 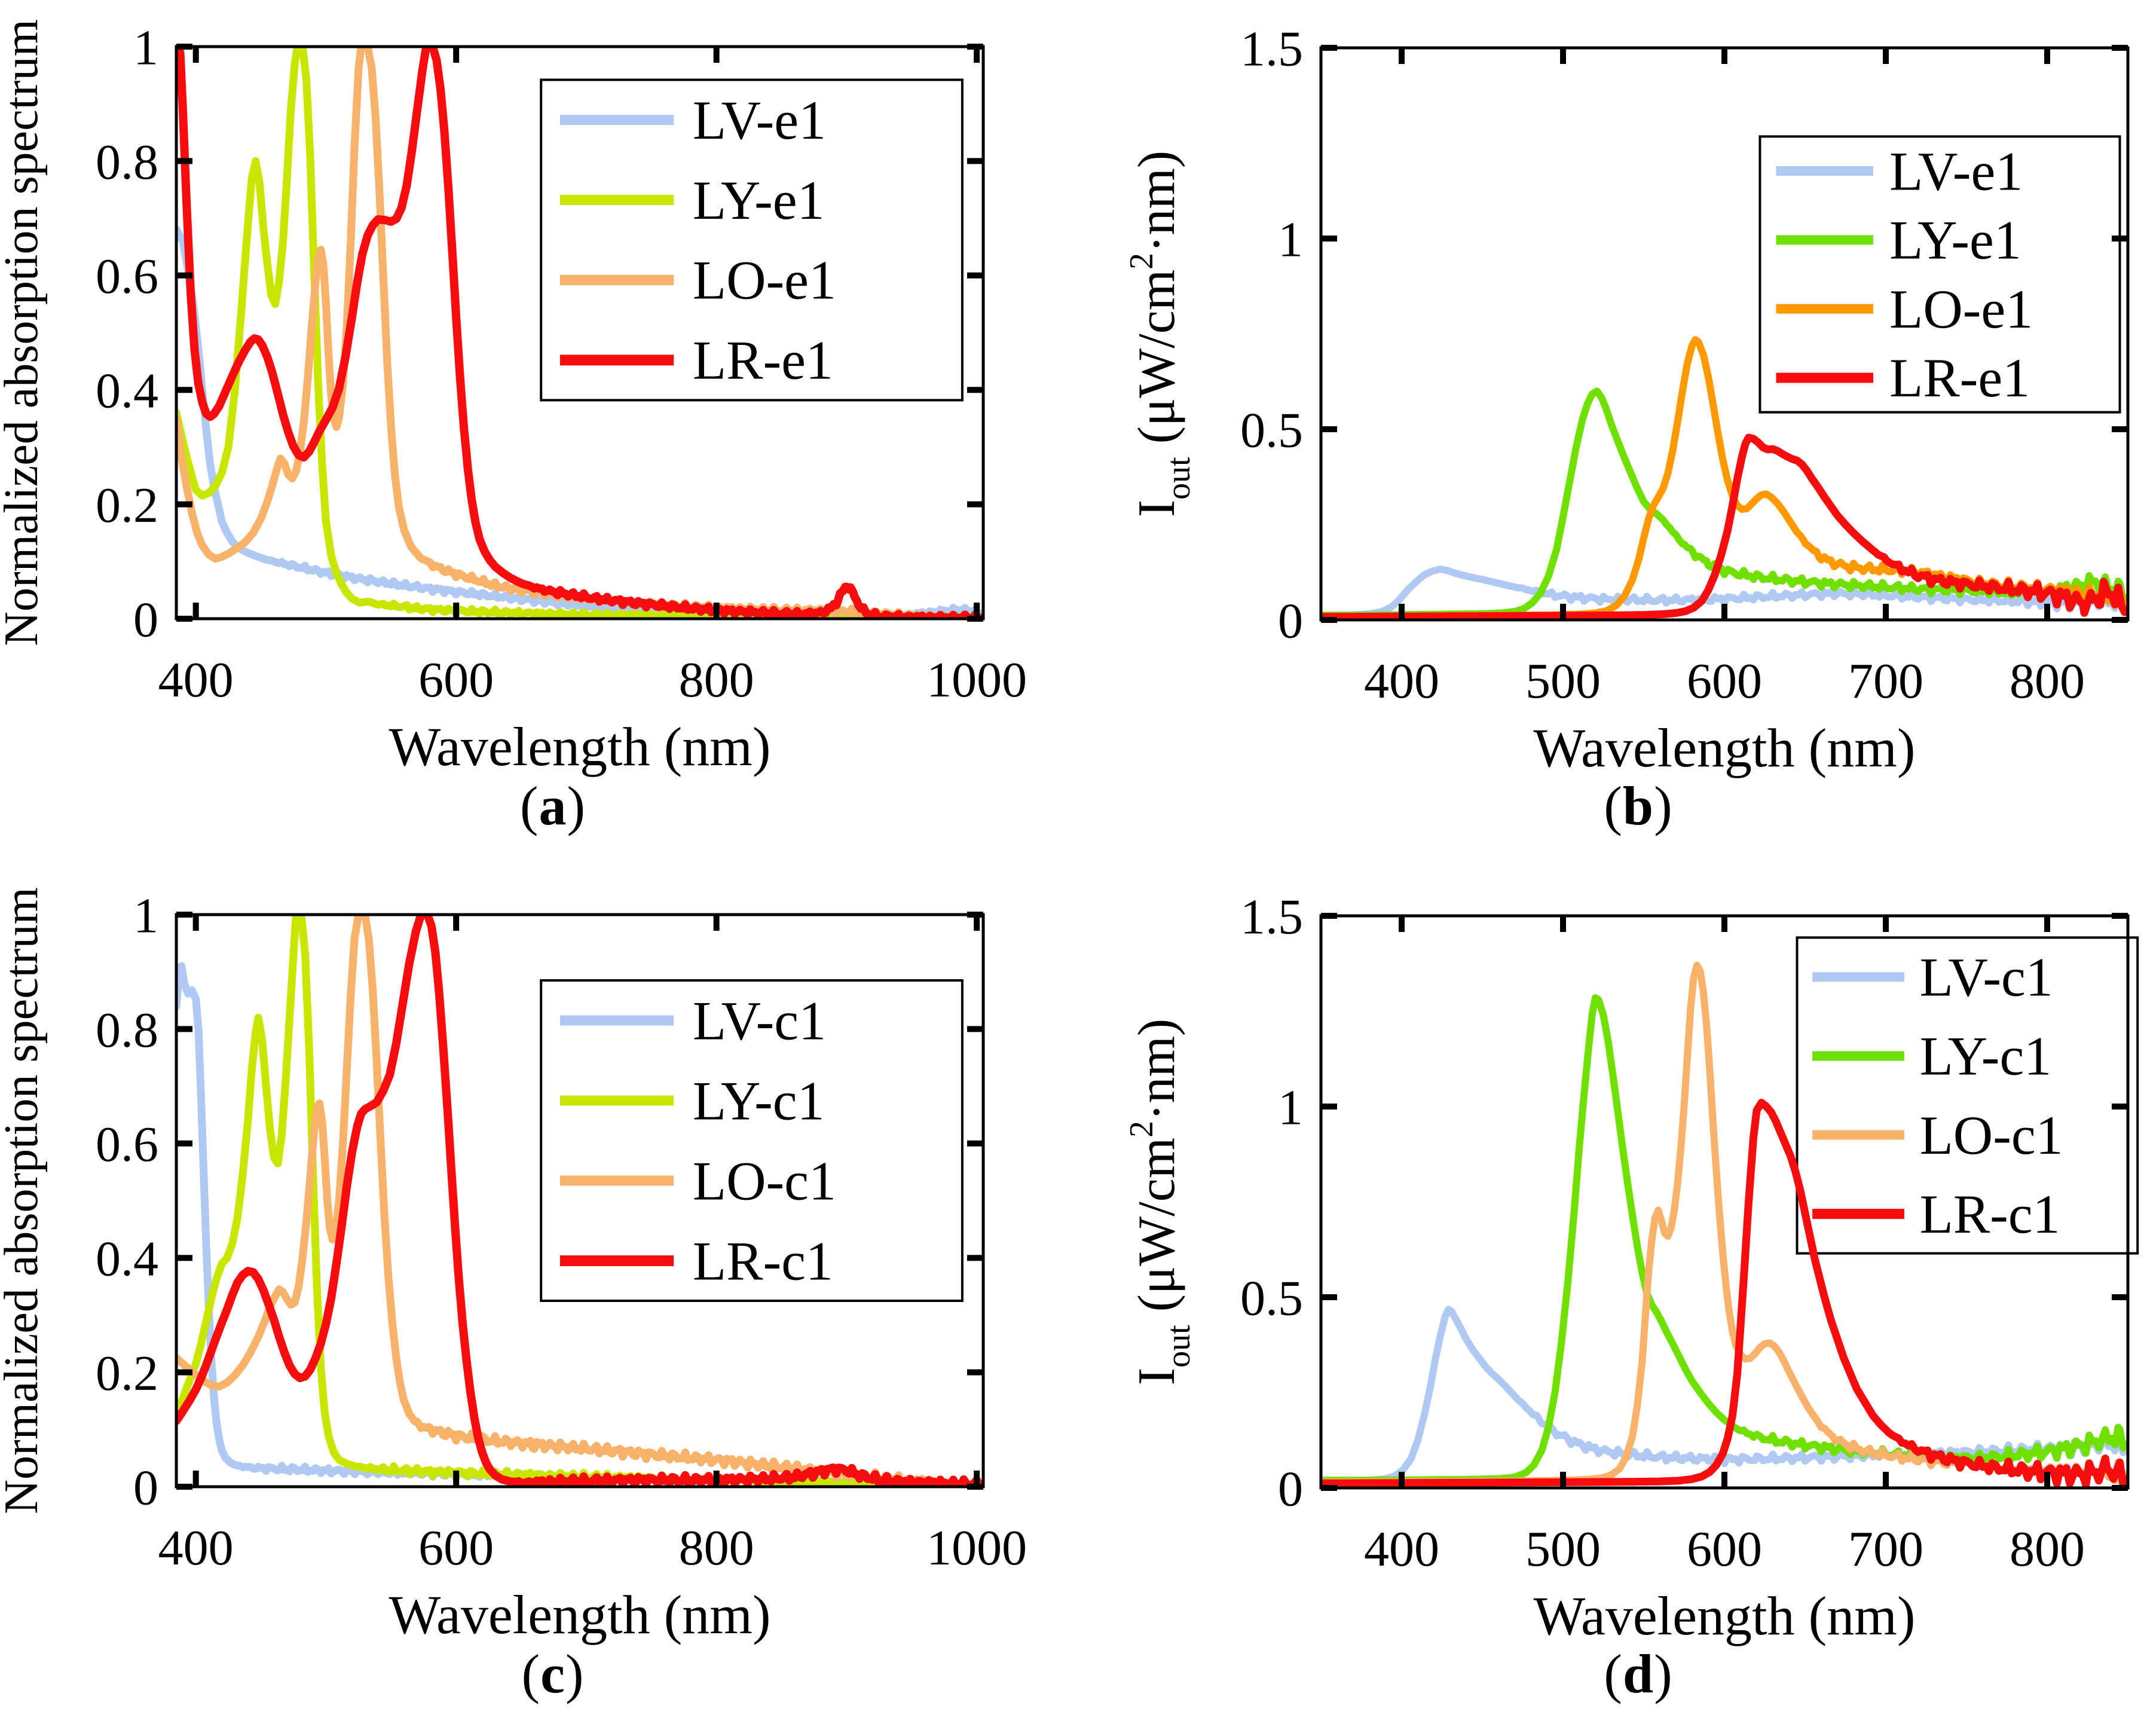 I want to click on y-tick-label-0.2: 0.2, so click(x=127, y=505).